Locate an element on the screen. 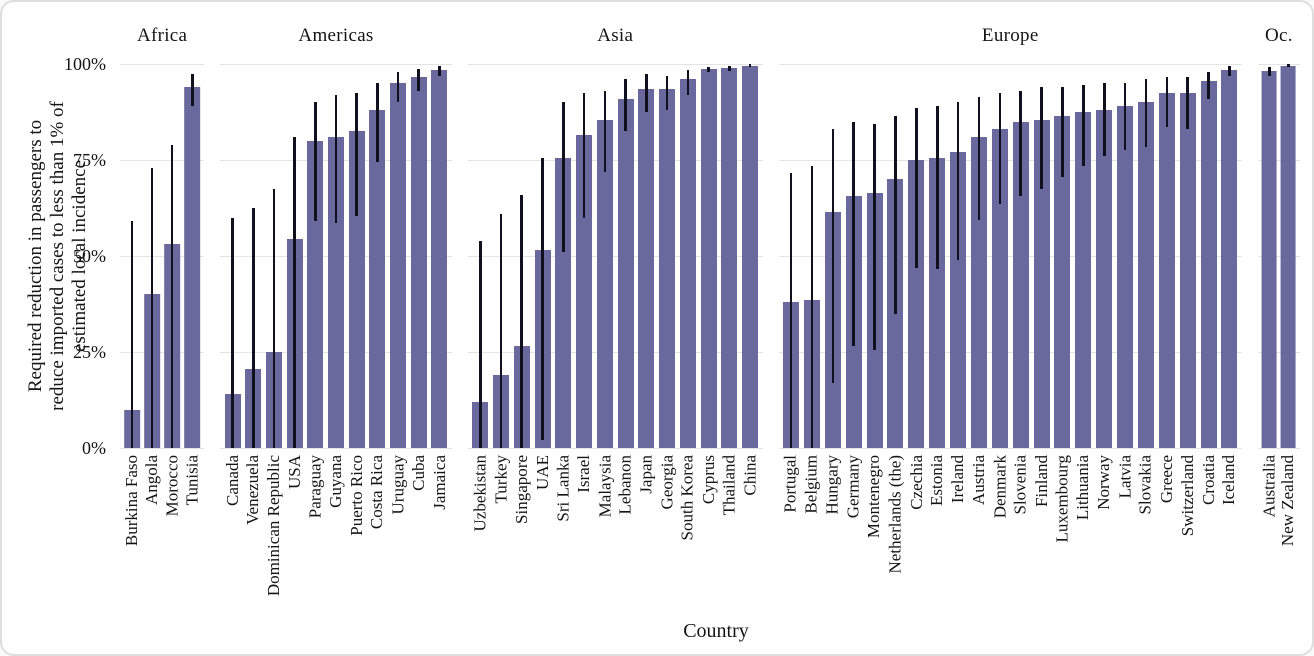  x-label-slot-portugal: Portugal is located at coordinates (791, 532).